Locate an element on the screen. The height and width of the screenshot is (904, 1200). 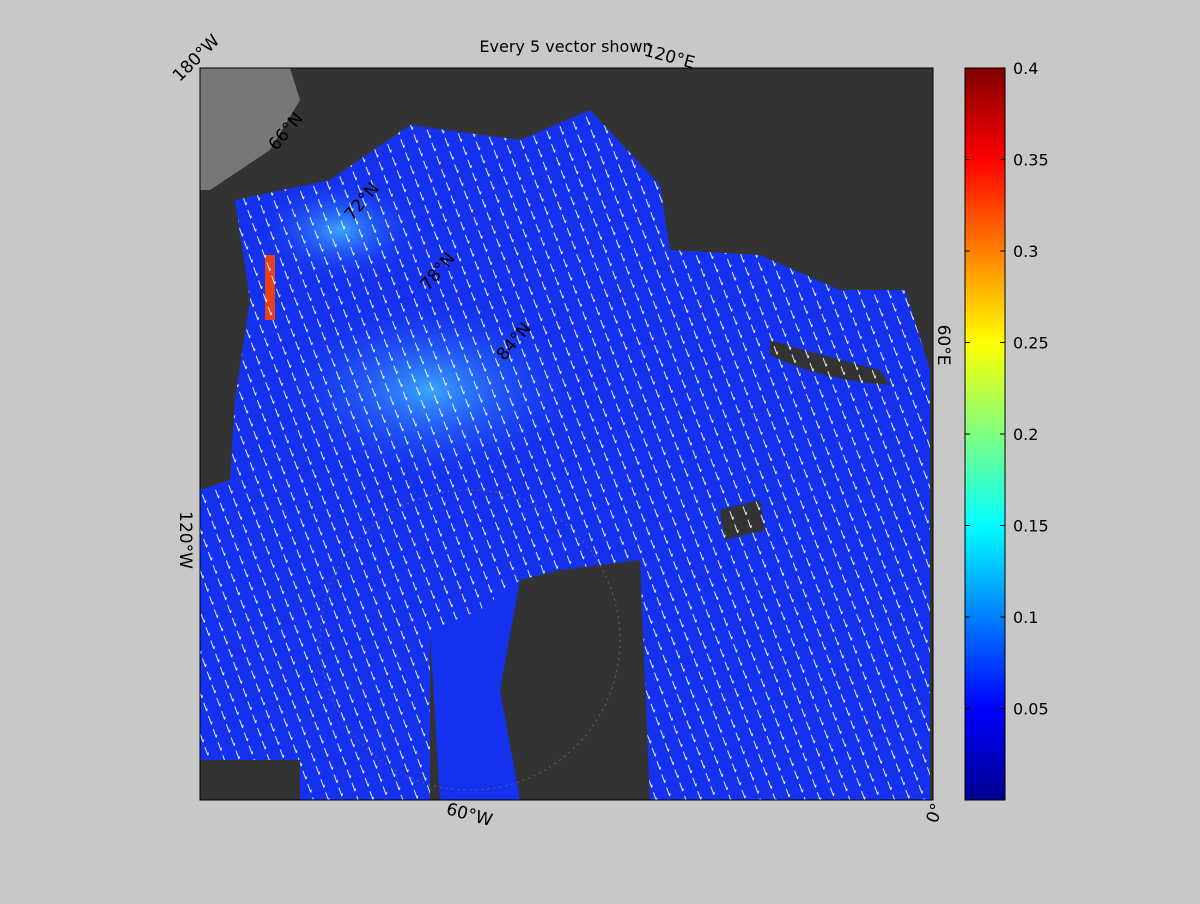
colorbar-tick-label: 0.4 is located at coordinates (1025, 68).